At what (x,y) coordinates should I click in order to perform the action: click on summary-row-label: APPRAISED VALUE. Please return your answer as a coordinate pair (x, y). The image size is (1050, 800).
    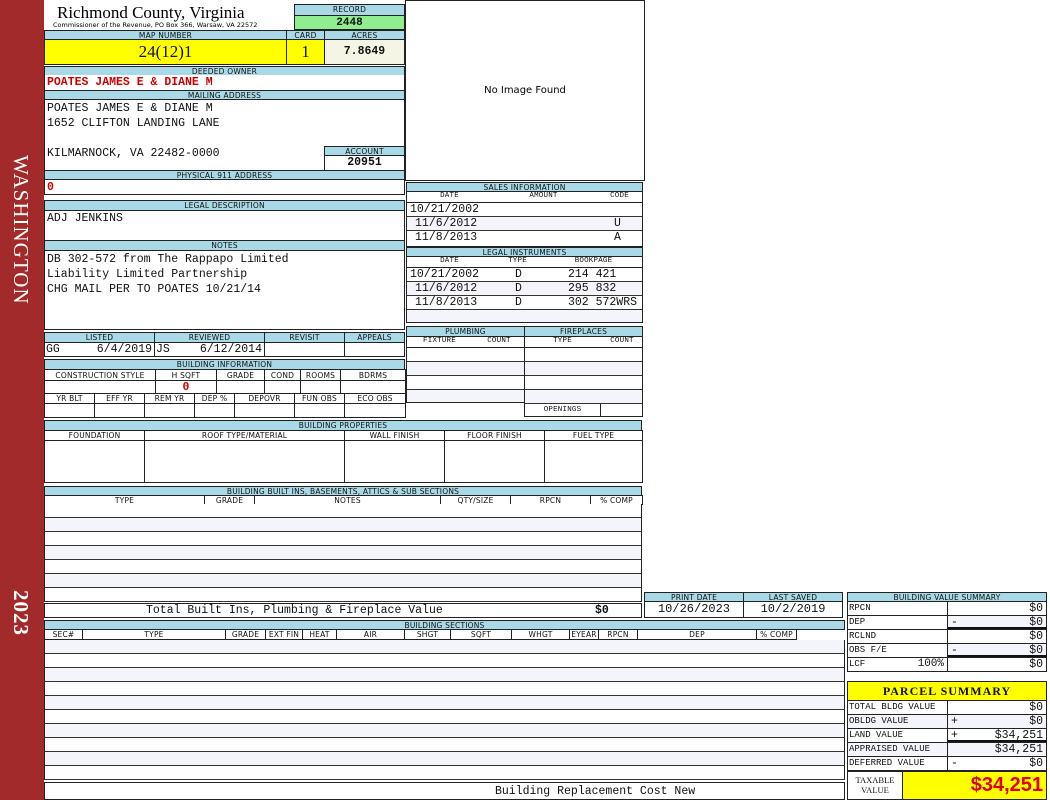
    Looking at the image, I should click on (897, 749).